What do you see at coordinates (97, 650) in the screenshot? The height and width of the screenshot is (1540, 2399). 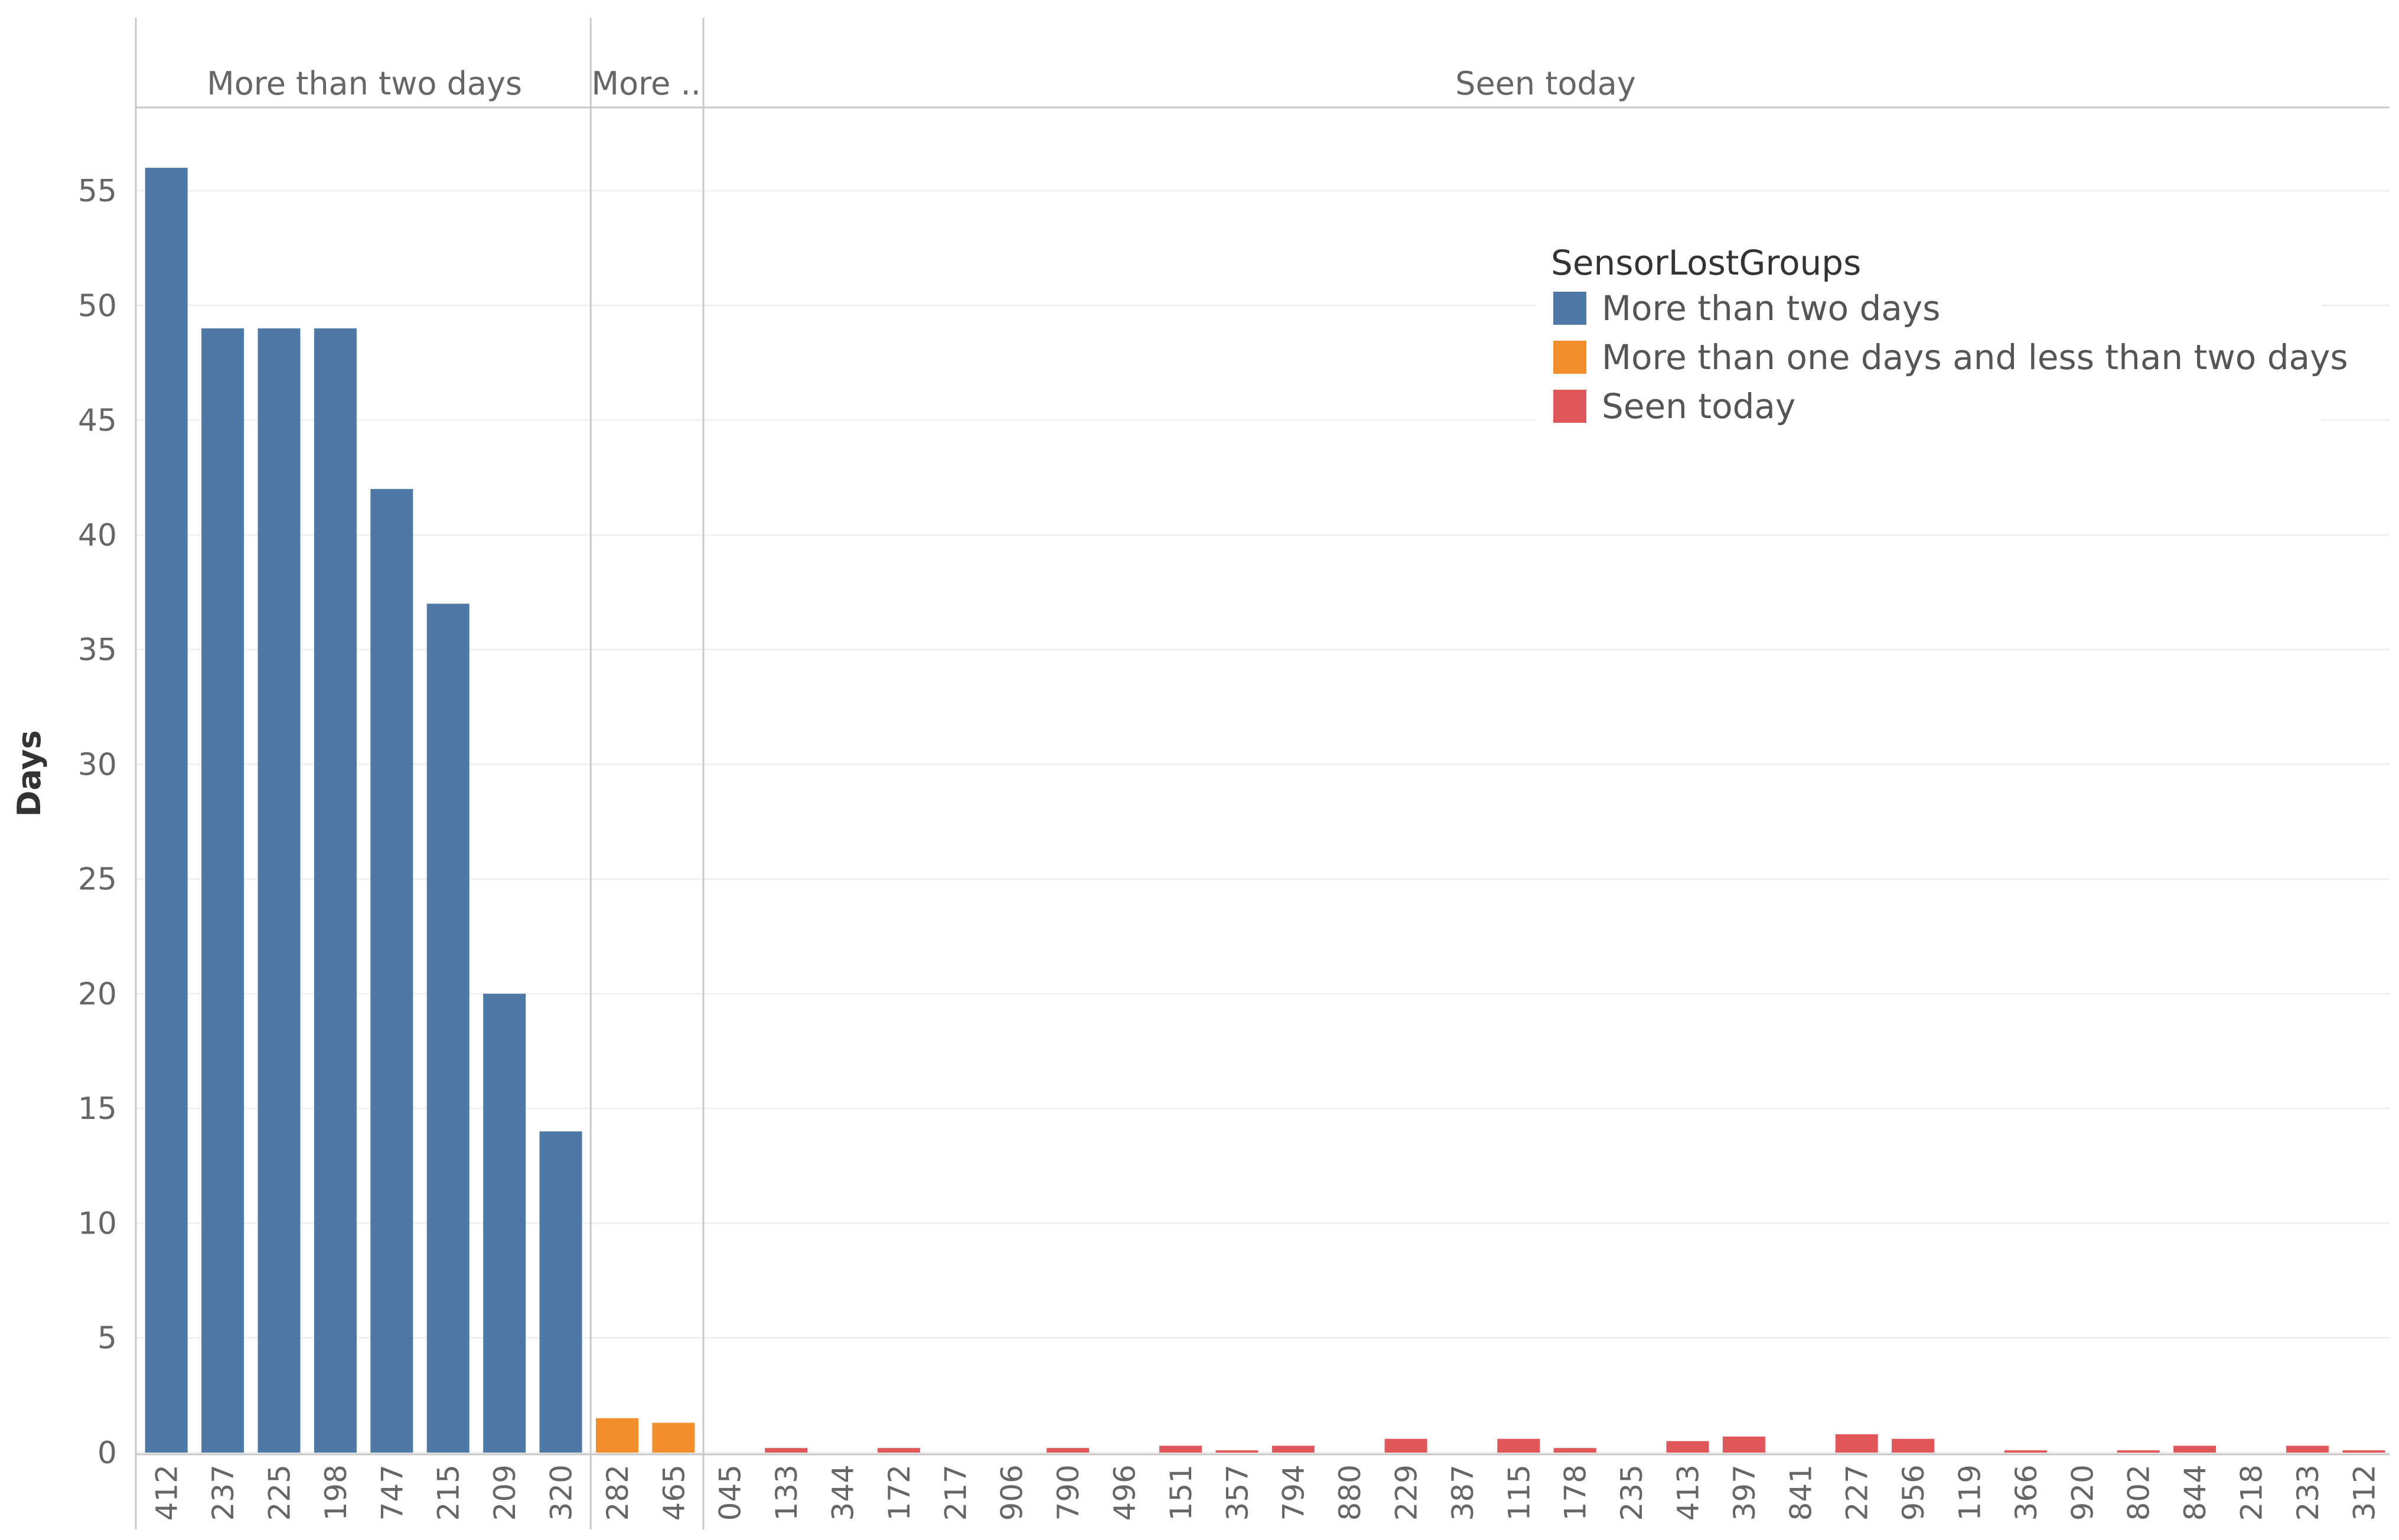 I see `y-tick-label: 35` at bounding box center [97, 650].